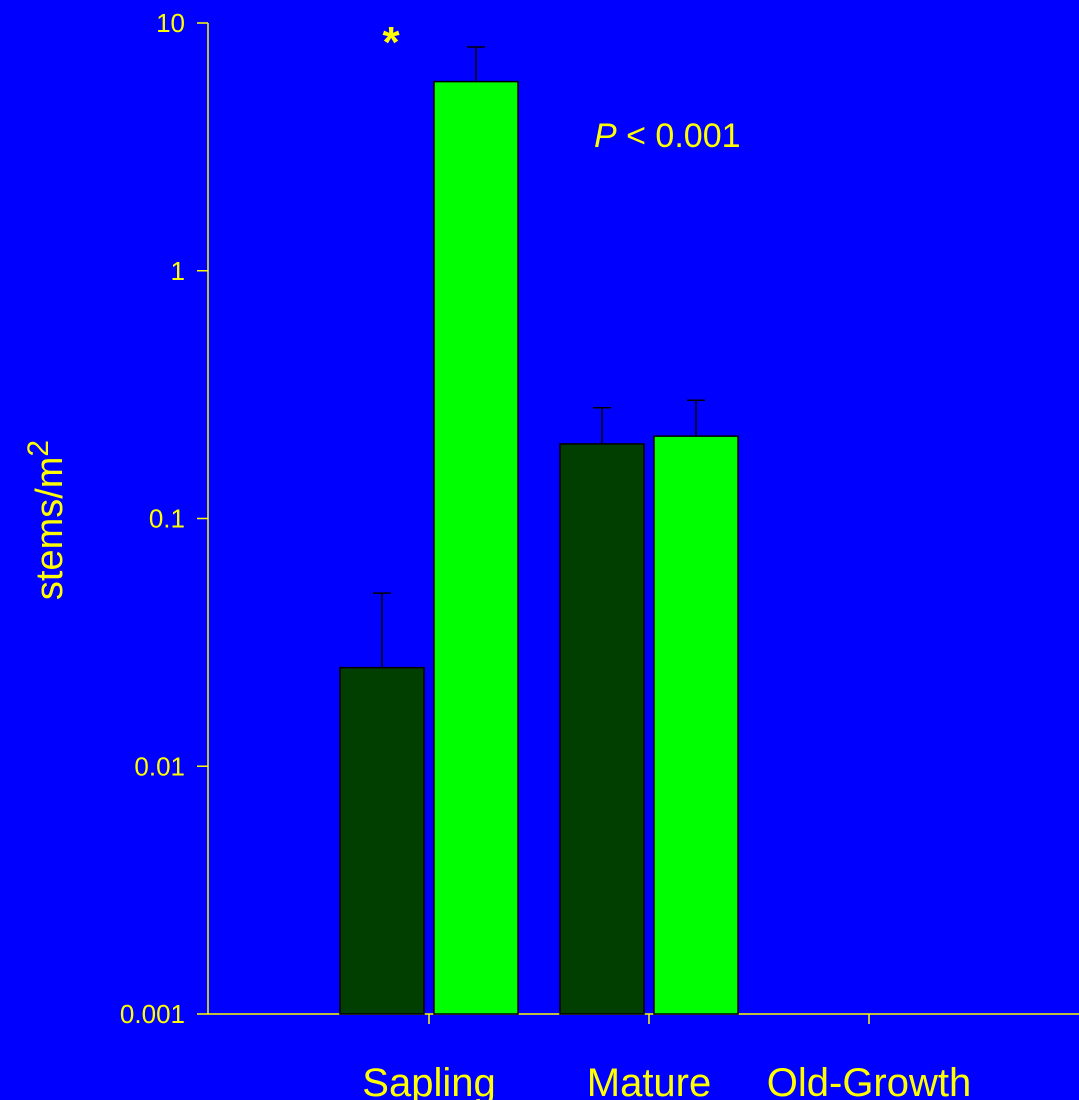 The image size is (1079, 1100). What do you see at coordinates (170, 23) in the screenshot?
I see `y-tick-label: 10` at bounding box center [170, 23].